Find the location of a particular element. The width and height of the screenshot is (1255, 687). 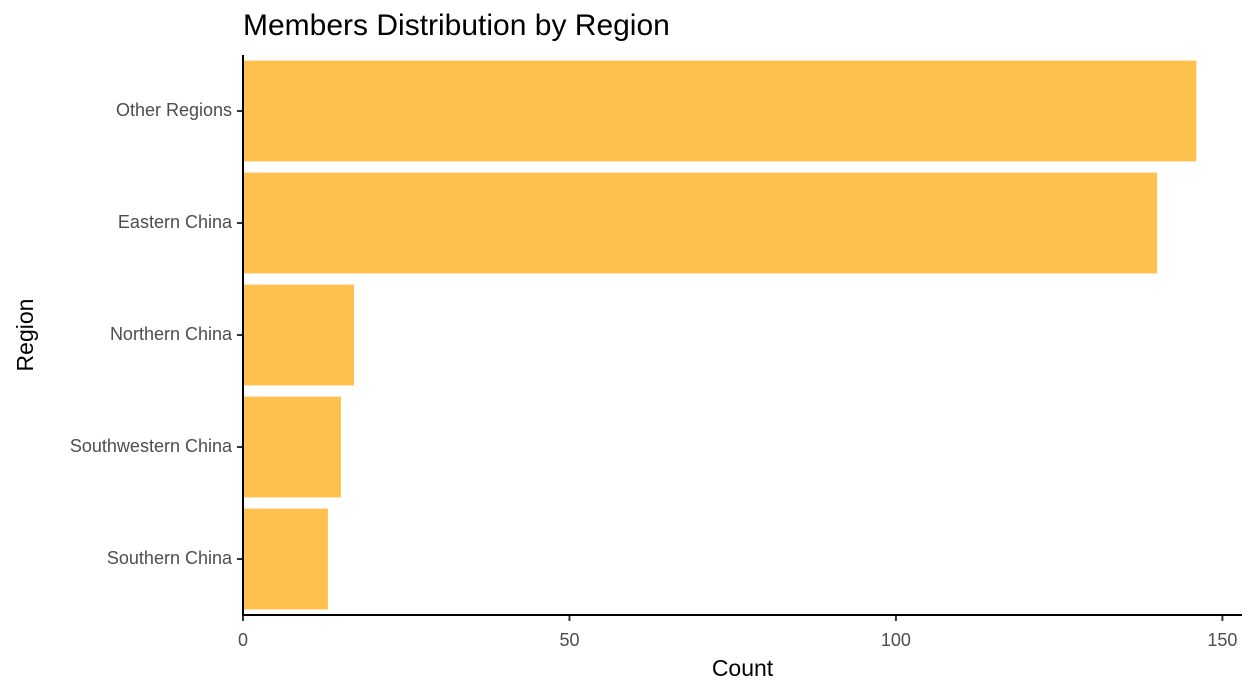

bar-southern-china is located at coordinates (285, 559).